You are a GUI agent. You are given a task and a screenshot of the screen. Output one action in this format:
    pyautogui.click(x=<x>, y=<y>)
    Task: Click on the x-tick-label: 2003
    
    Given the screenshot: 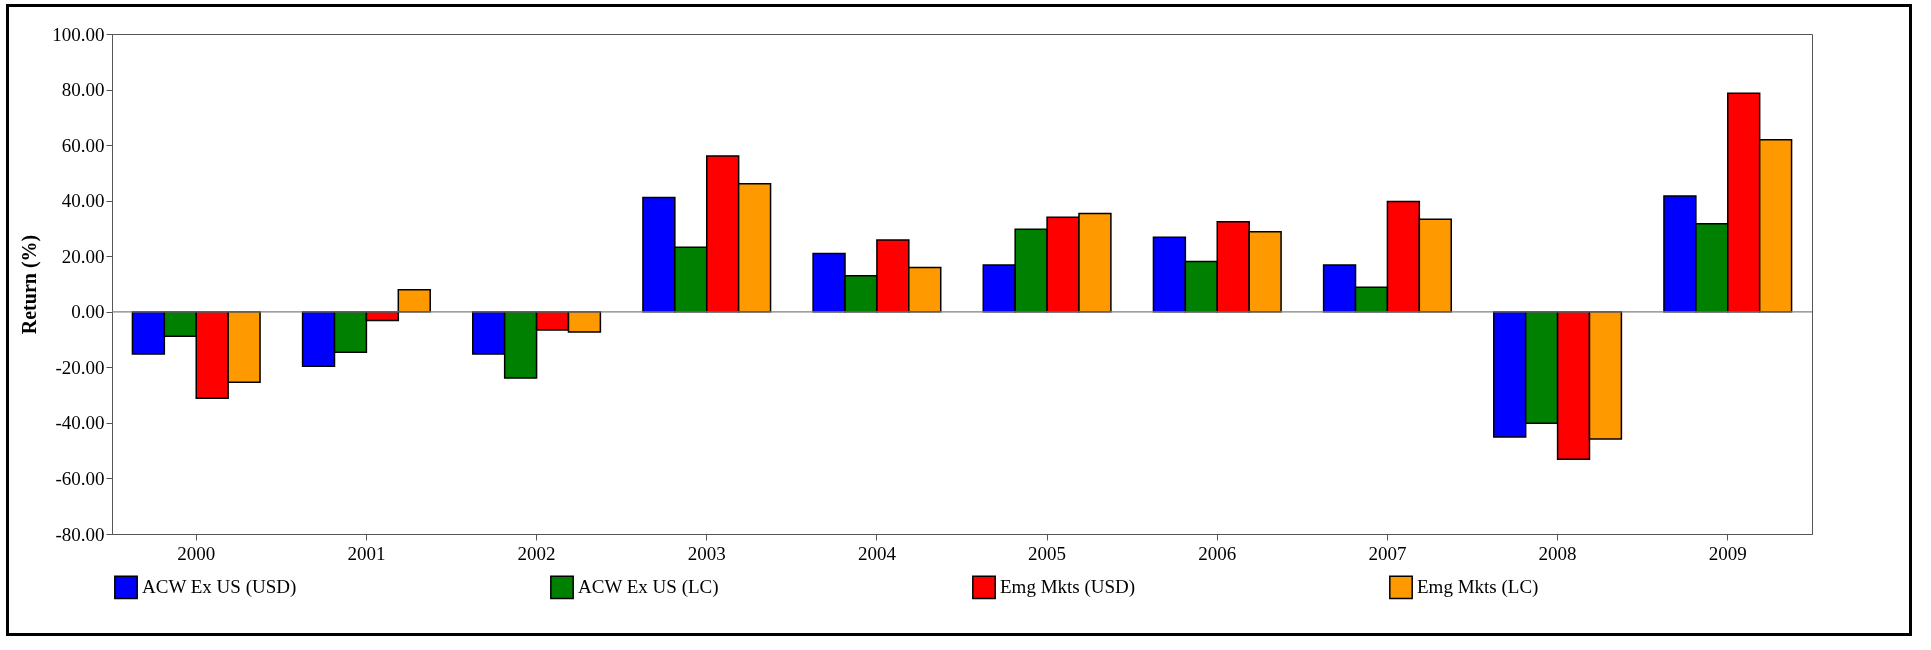 What is the action you would take?
    pyautogui.click(x=706, y=553)
    